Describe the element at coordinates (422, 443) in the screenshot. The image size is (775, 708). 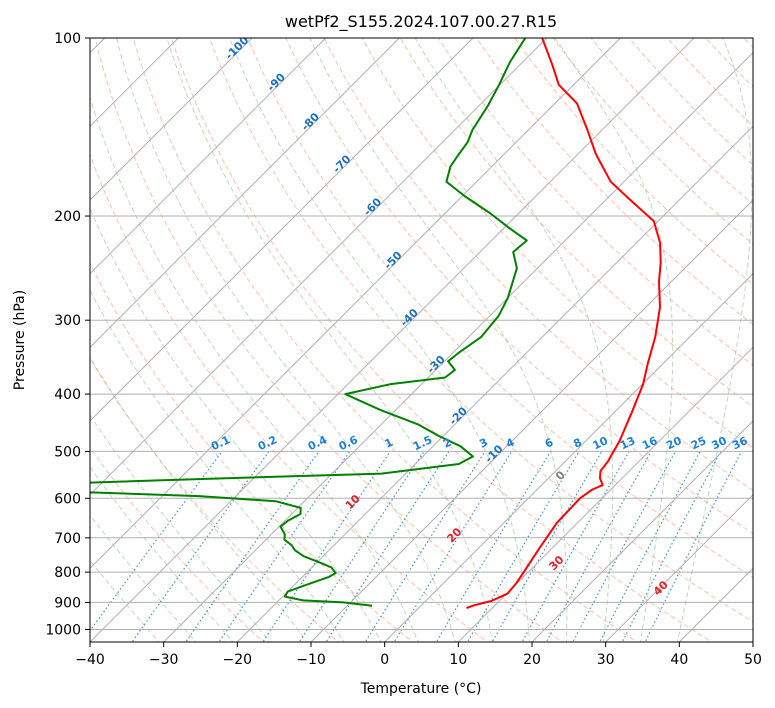
I see `mixing-ratio-label: 1.5` at that location.